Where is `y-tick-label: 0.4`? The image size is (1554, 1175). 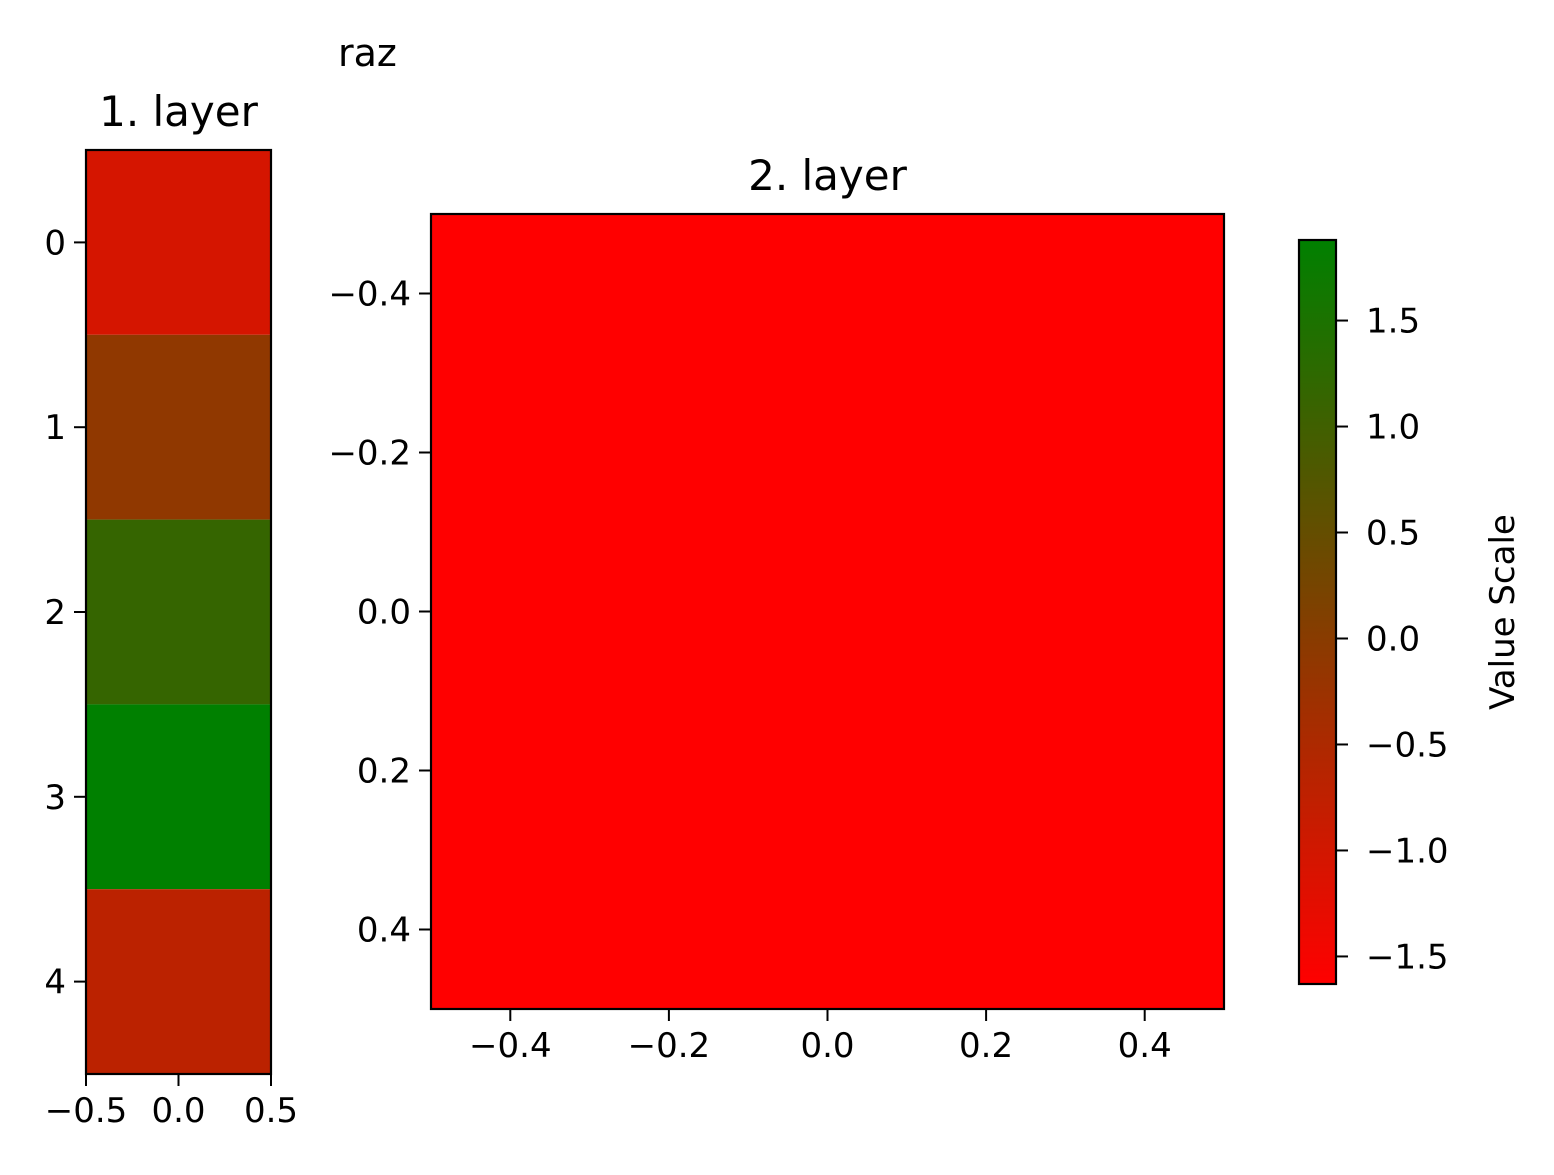 y-tick-label: 0.4 is located at coordinates (384, 931).